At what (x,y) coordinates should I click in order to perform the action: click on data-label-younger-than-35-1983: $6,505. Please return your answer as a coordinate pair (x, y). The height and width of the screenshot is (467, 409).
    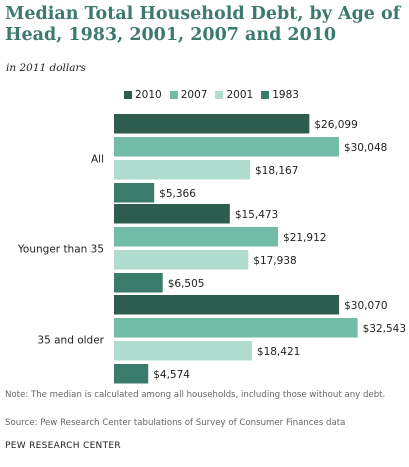
    Looking at the image, I should click on (186, 284).